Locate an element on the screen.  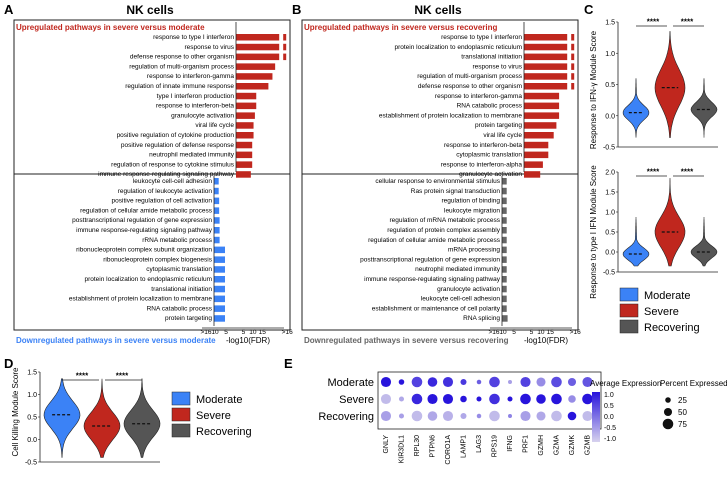
tick-label: 10 is located at coordinates (541, 332).